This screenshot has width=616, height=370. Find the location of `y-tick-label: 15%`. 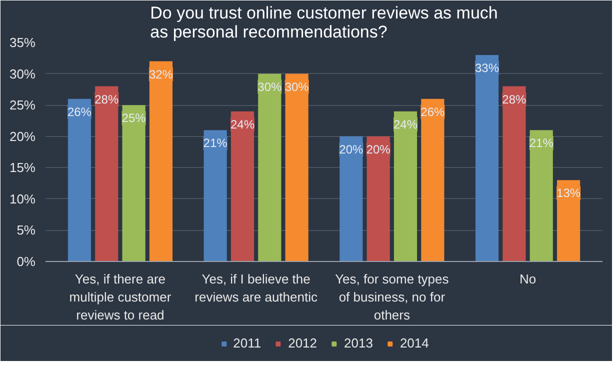

y-tick-label: 15% is located at coordinates (22, 168).